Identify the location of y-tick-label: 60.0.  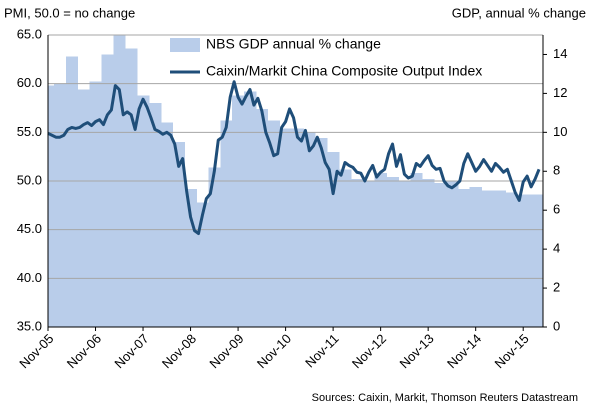
(29, 82).